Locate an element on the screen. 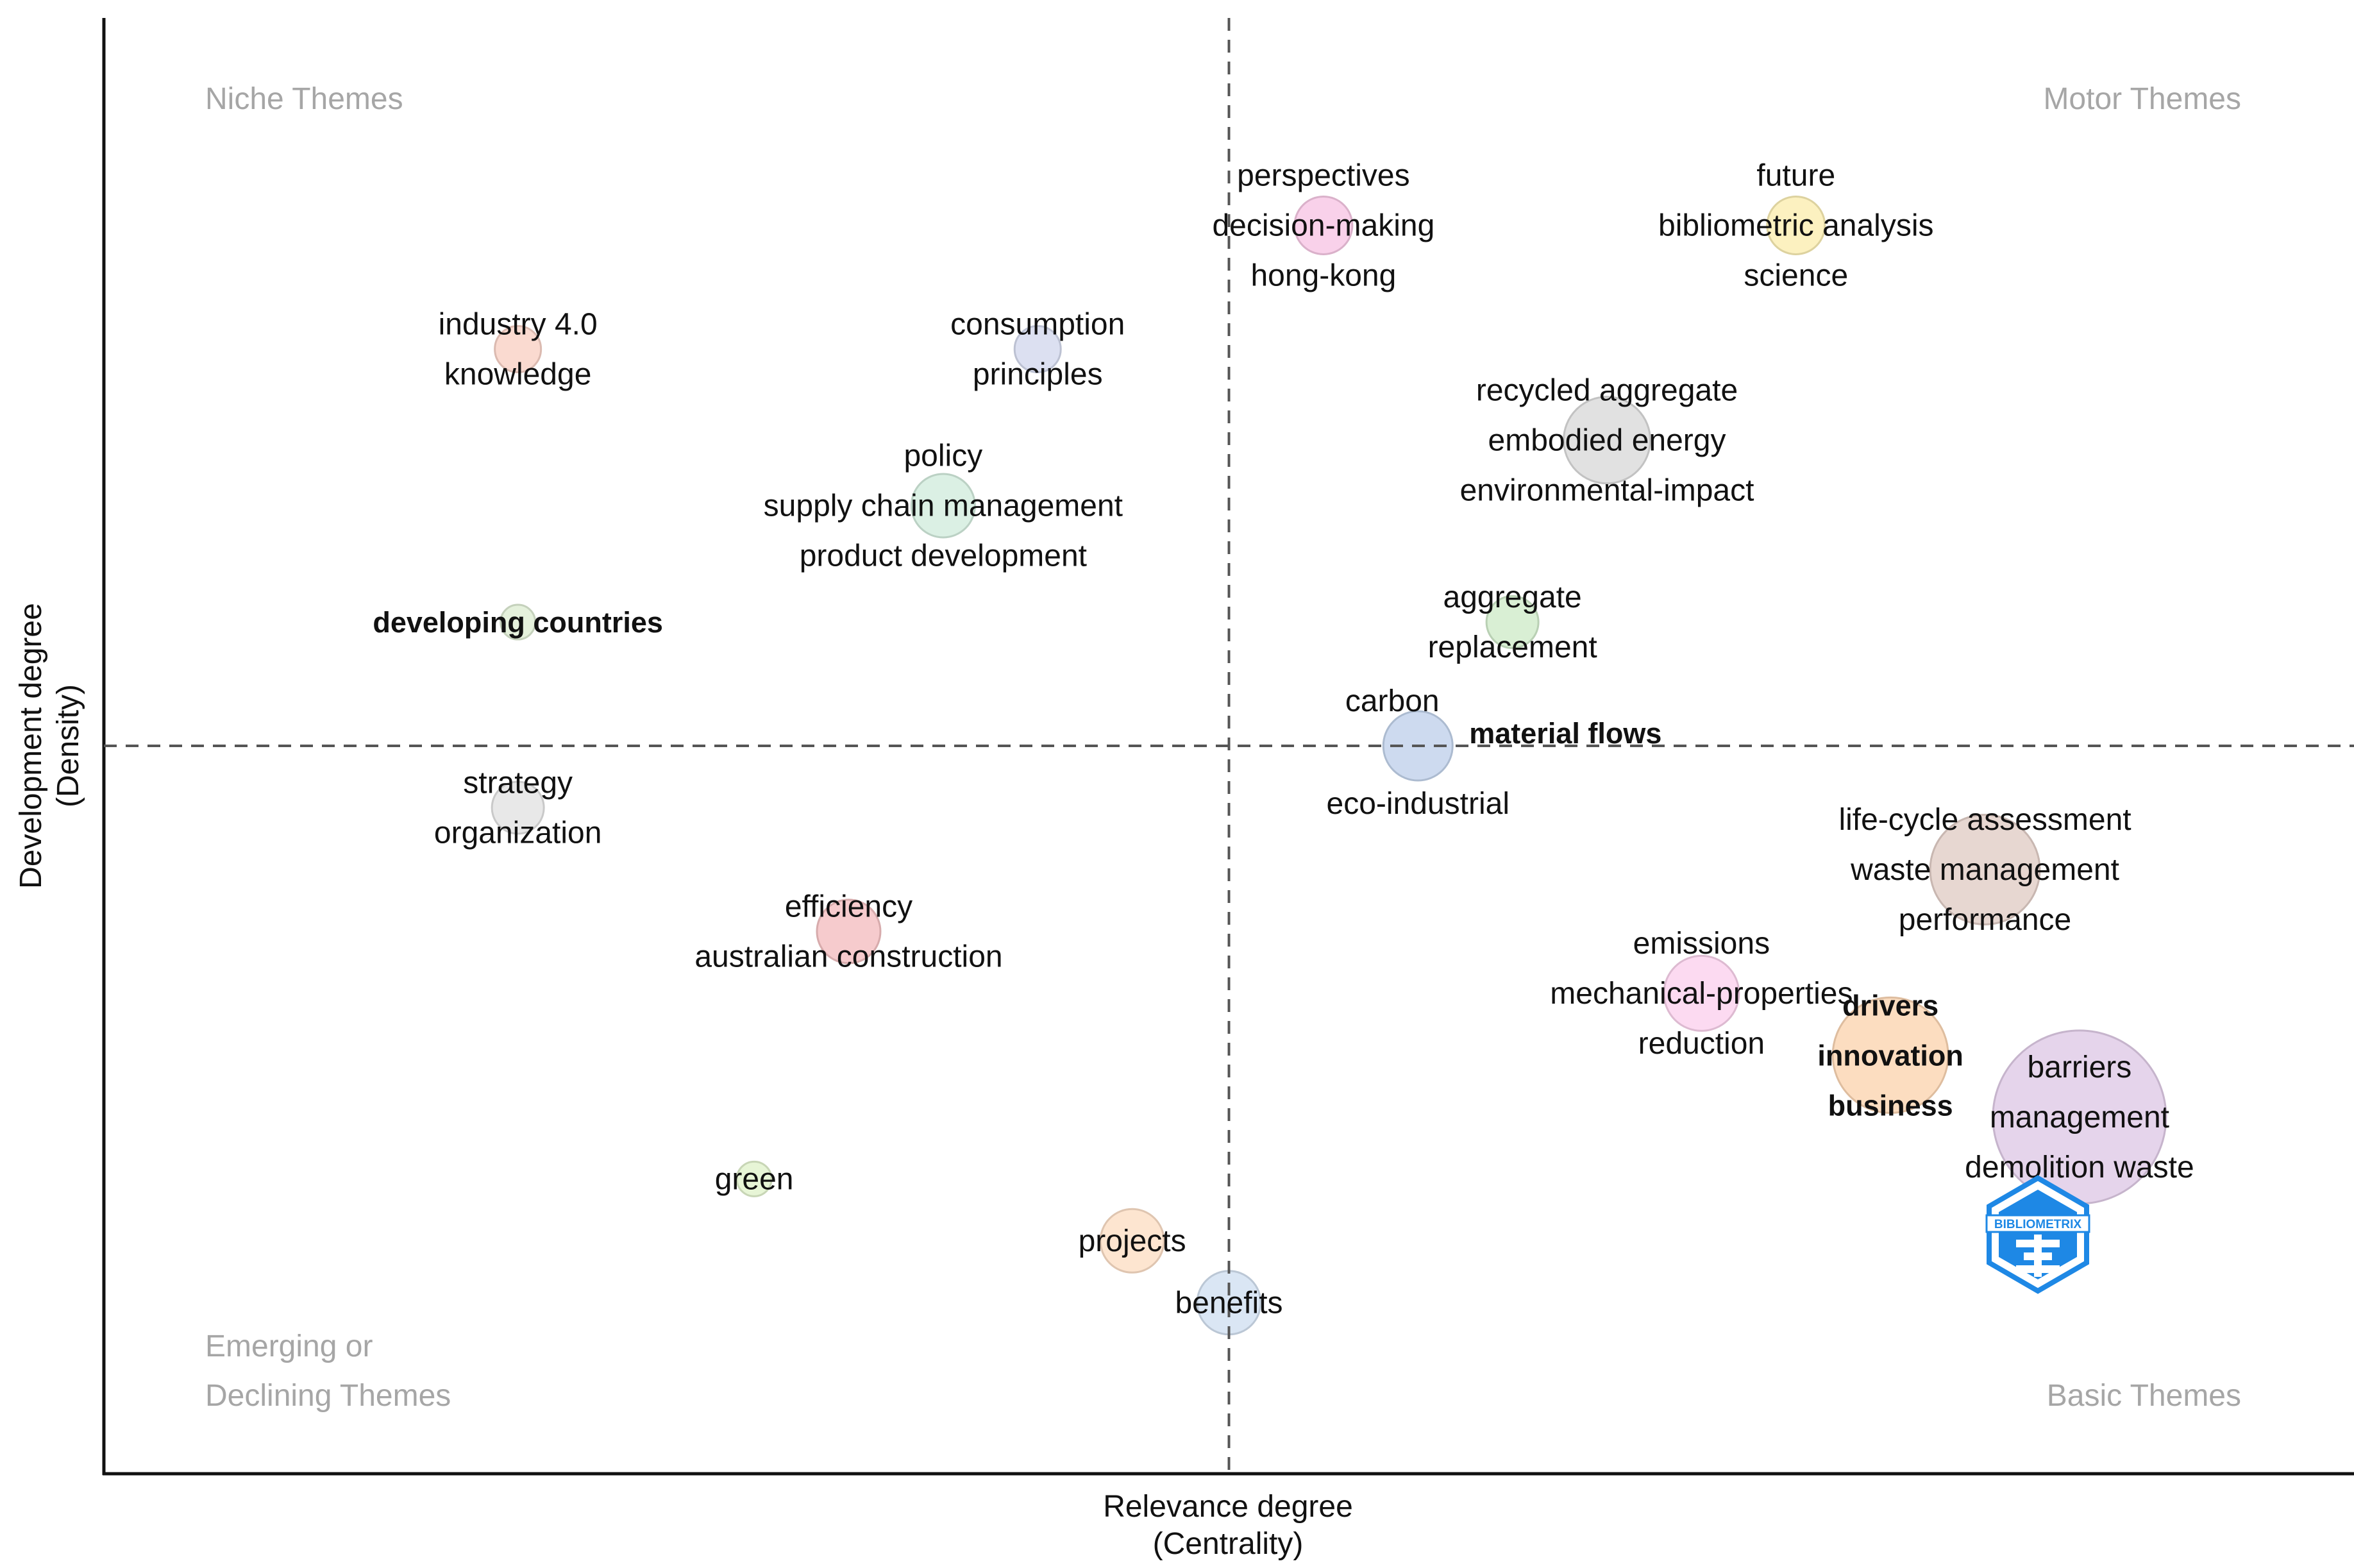  quadrant-label-motor: Motor Themes is located at coordinates (2142, 99).